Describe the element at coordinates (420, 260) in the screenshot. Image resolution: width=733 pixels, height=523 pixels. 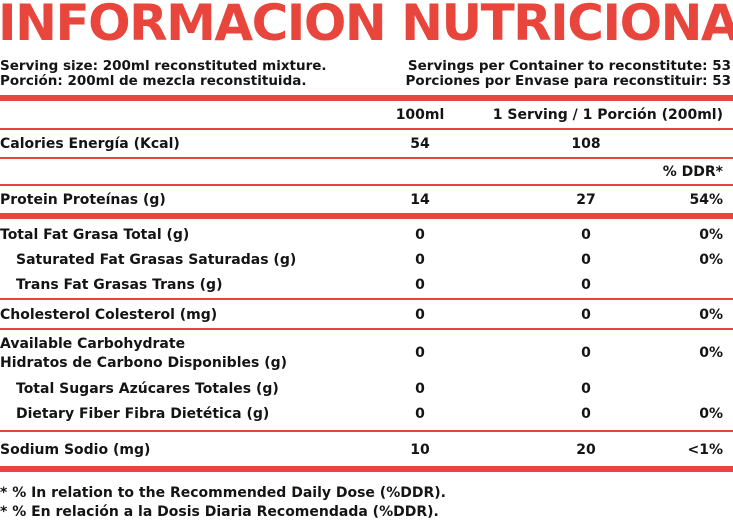
I see `sat-fat-100ml: 0` at that location.